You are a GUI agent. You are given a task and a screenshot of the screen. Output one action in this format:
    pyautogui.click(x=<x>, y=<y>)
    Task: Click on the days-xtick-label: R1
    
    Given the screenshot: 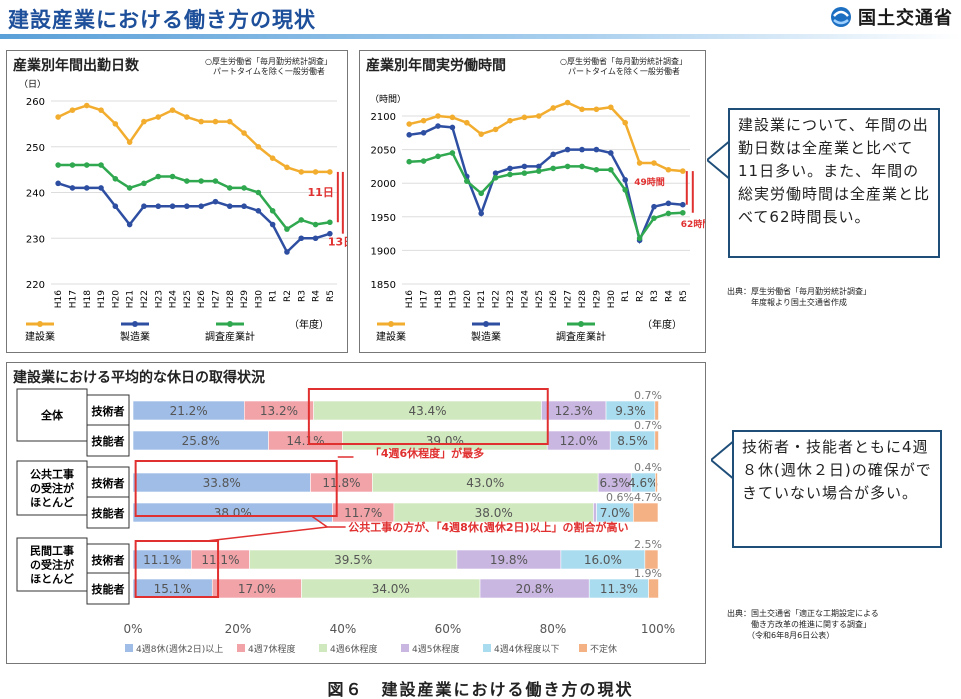 What is the action you would take?
    pyautogui.click(x=274, y=296)
    